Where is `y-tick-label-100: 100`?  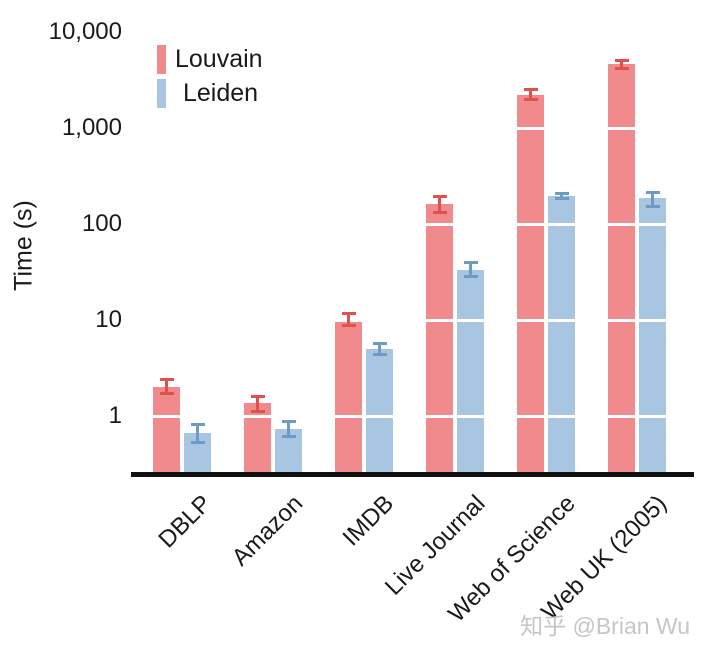 y-tick-label-100: 100 is located at coordinates (101, 223).